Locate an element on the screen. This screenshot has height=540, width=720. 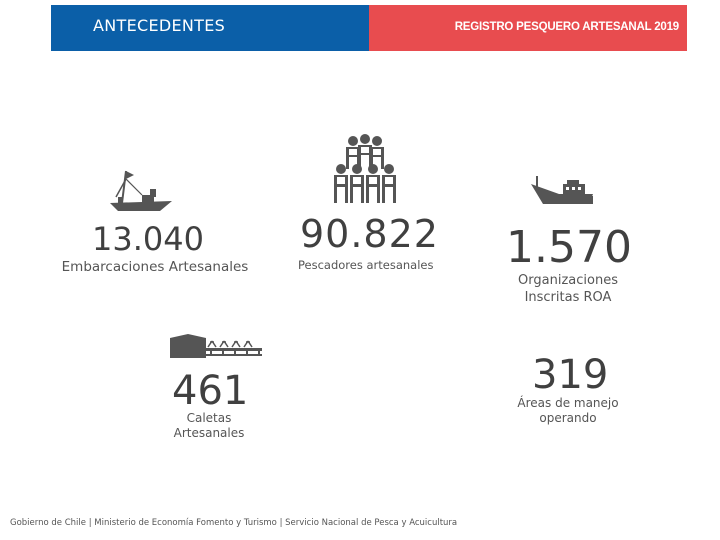
areas-label-line2: operando is located at coordinates (568, 418).